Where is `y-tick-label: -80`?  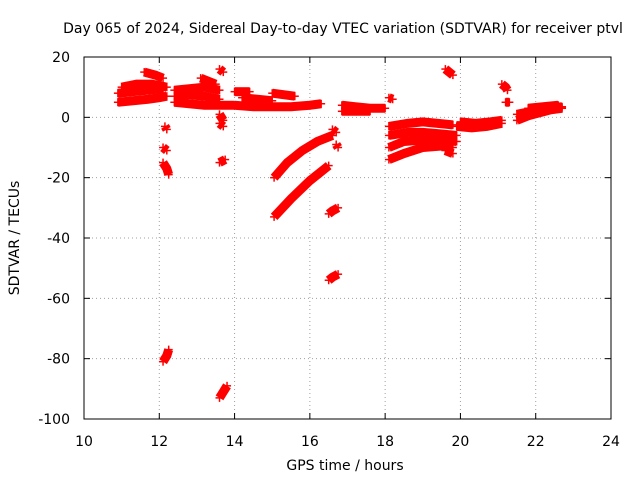
y-tick-label: -80 is located at coordinates (58, 360).